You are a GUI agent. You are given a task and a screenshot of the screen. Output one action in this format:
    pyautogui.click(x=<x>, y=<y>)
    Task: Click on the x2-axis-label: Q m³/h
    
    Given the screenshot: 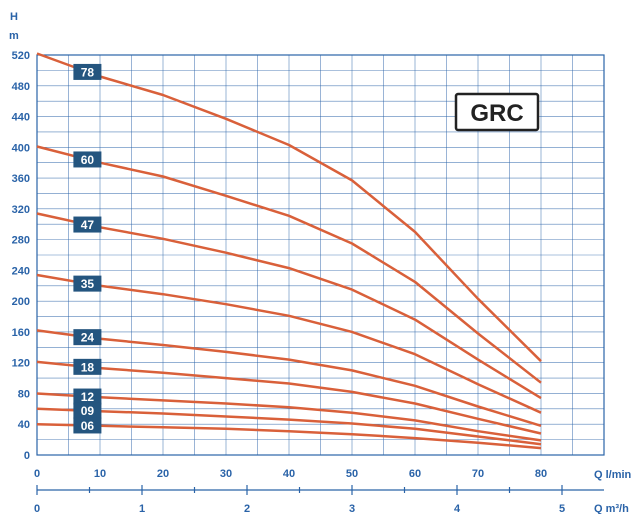 What is the action you would take?
    pyautogui.click(x=611, y=508)
    